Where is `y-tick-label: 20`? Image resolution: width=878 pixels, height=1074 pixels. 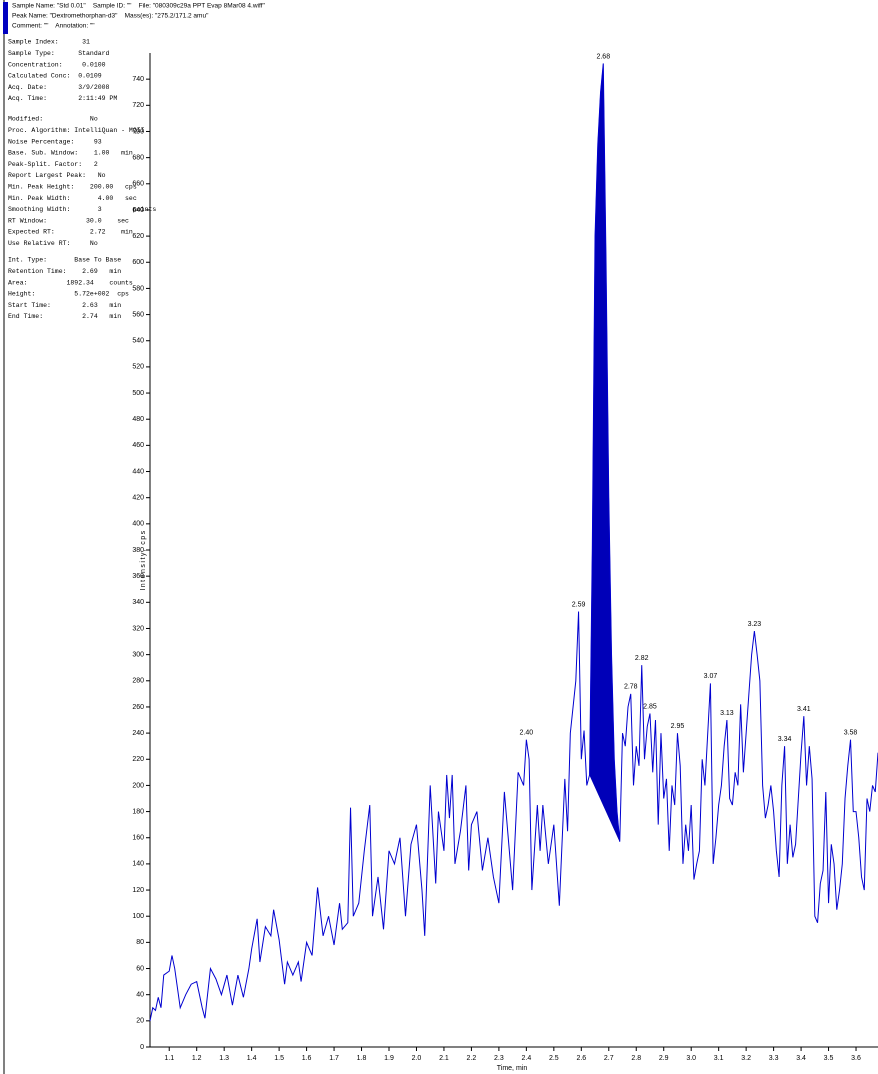 y-tick-label: 20 is located at coordinates (140, 1021).